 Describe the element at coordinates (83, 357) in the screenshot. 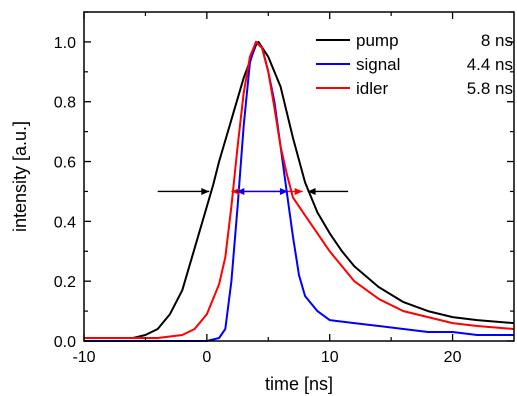

I see `x-tick-label: -10` at that location.